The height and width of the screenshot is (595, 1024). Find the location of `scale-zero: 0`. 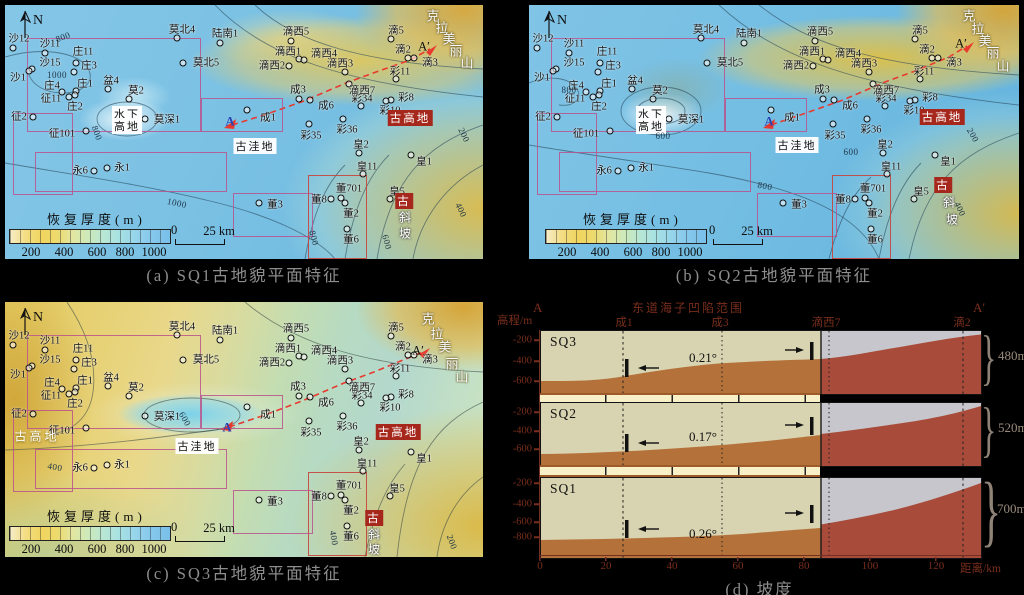

scale-zero: 0 is located at coordinates (712, 230).